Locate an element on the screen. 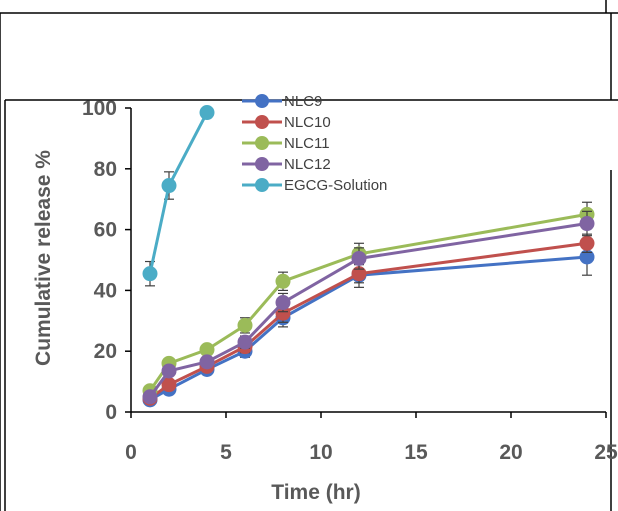 The image size is (618, 511). legend-item: EGCG-Solution is located at coordinates (314, 185).